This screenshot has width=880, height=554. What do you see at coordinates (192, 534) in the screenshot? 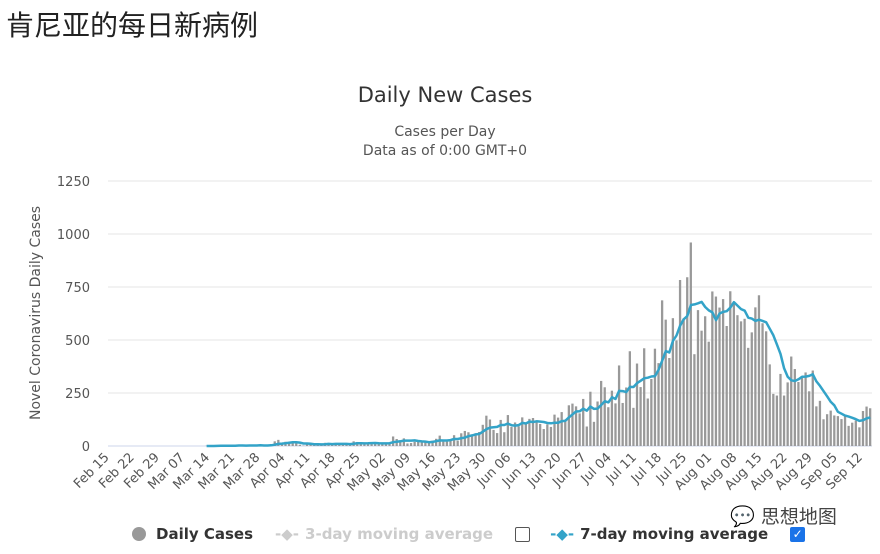
I see `legend-daily-cases: Daily Cases` at bounding box center [192, 534].